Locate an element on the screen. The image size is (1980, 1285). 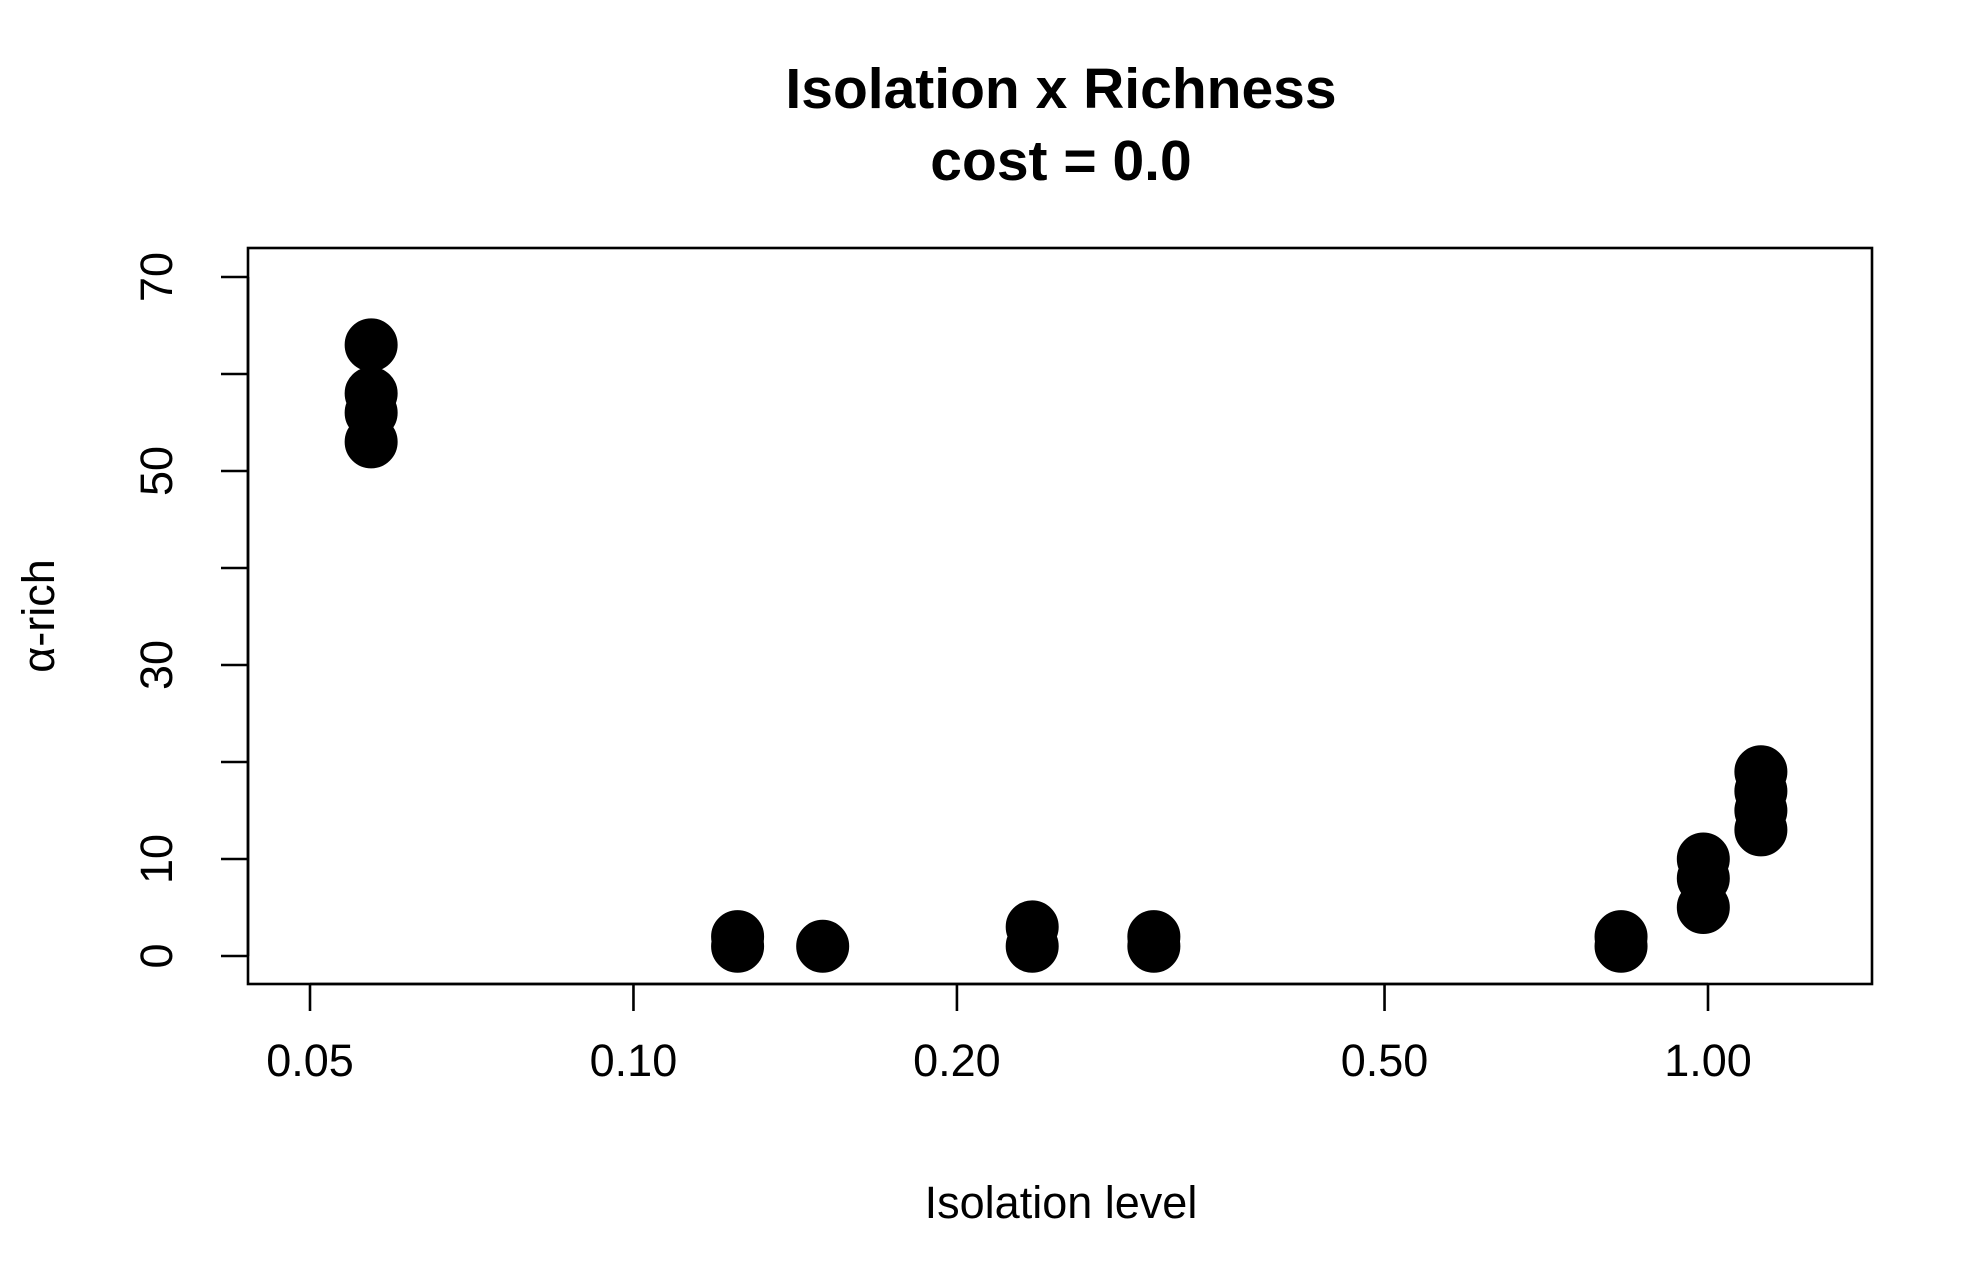
y-tick-label: 30 is located at coordinates (156, 665).